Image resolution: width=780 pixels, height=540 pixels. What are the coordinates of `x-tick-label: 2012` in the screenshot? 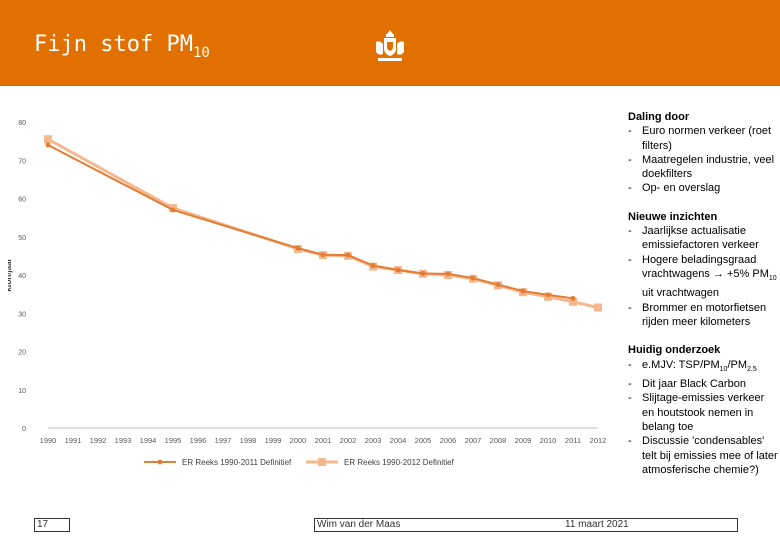 It's located at (598, 440).